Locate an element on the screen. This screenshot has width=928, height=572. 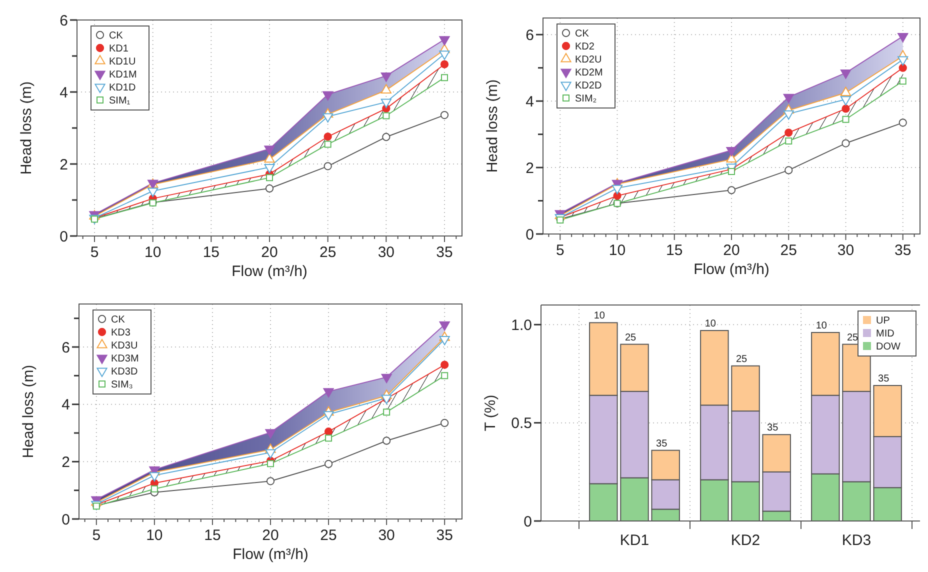
legend-label: KD1U is located at coordinates (122, 62).